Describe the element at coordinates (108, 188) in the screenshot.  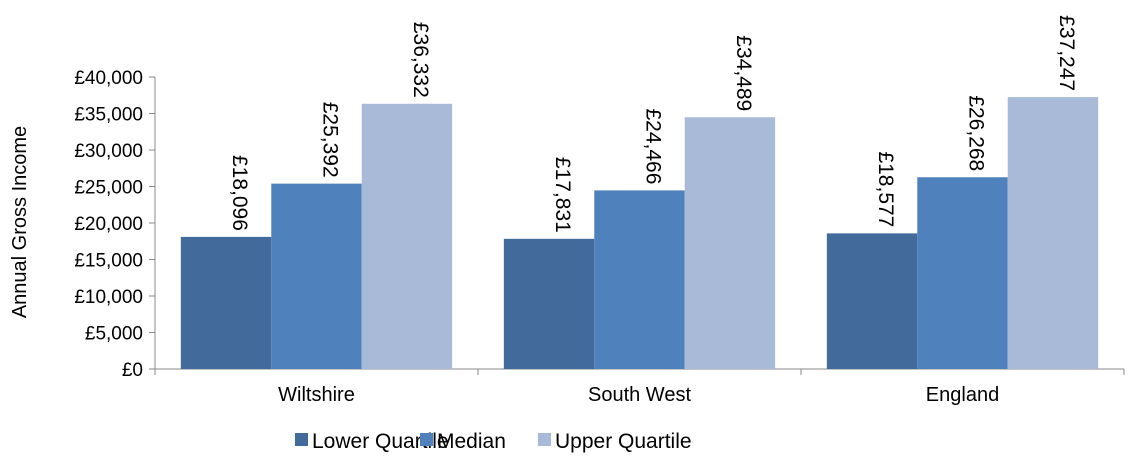
I see `y-tick-label: £25,000` at that location.